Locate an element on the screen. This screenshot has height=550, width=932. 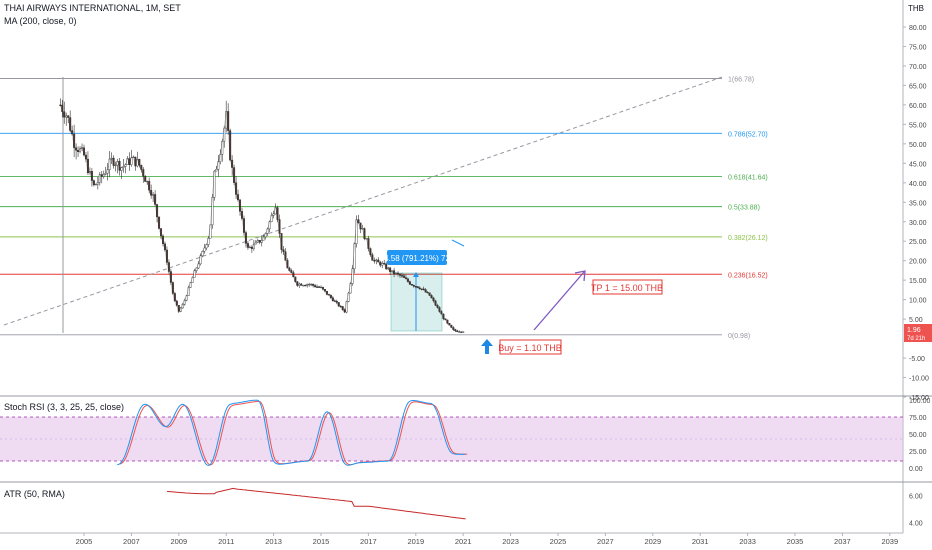
time-tick-label: 2029 is located at coordinates (652, 541).